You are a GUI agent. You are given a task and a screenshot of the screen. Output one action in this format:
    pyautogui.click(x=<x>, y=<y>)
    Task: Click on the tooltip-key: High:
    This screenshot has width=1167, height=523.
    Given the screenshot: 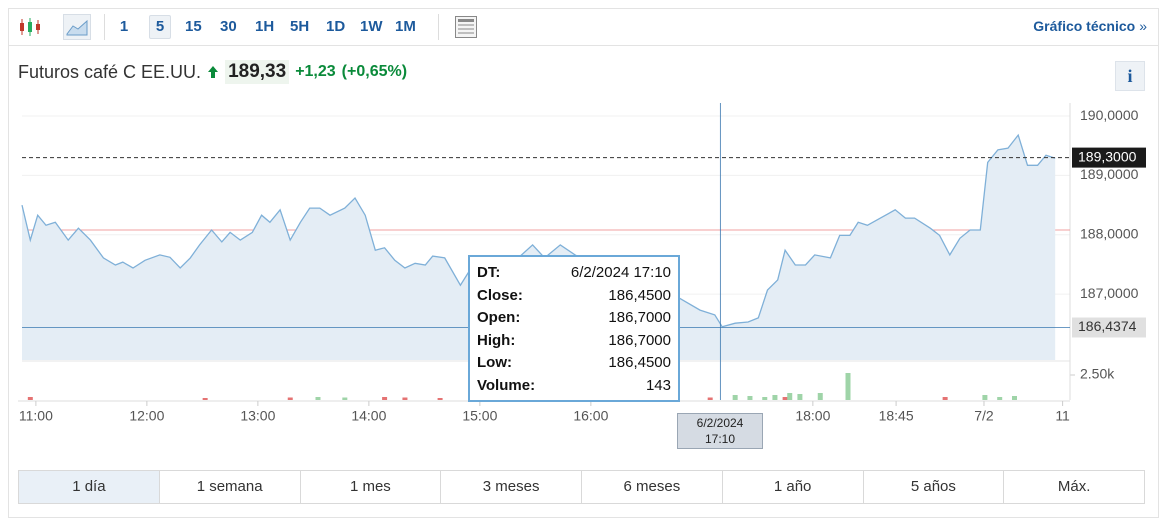 What is the action you would take?
    pyautogui.click(x=496, y=340)
    